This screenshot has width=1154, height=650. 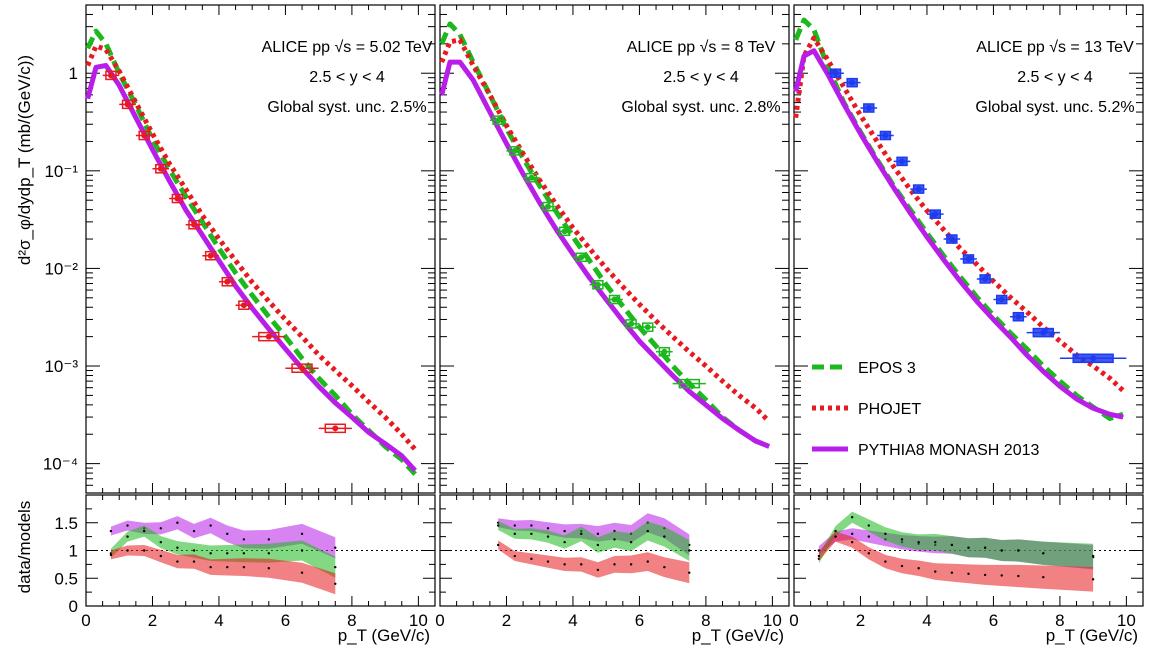 What do you see at coordinates (1055, 47) in the screenshot?
I see `info-energy: ALICE pp √s = 13 TeV` at bounding box center [1055, 47].